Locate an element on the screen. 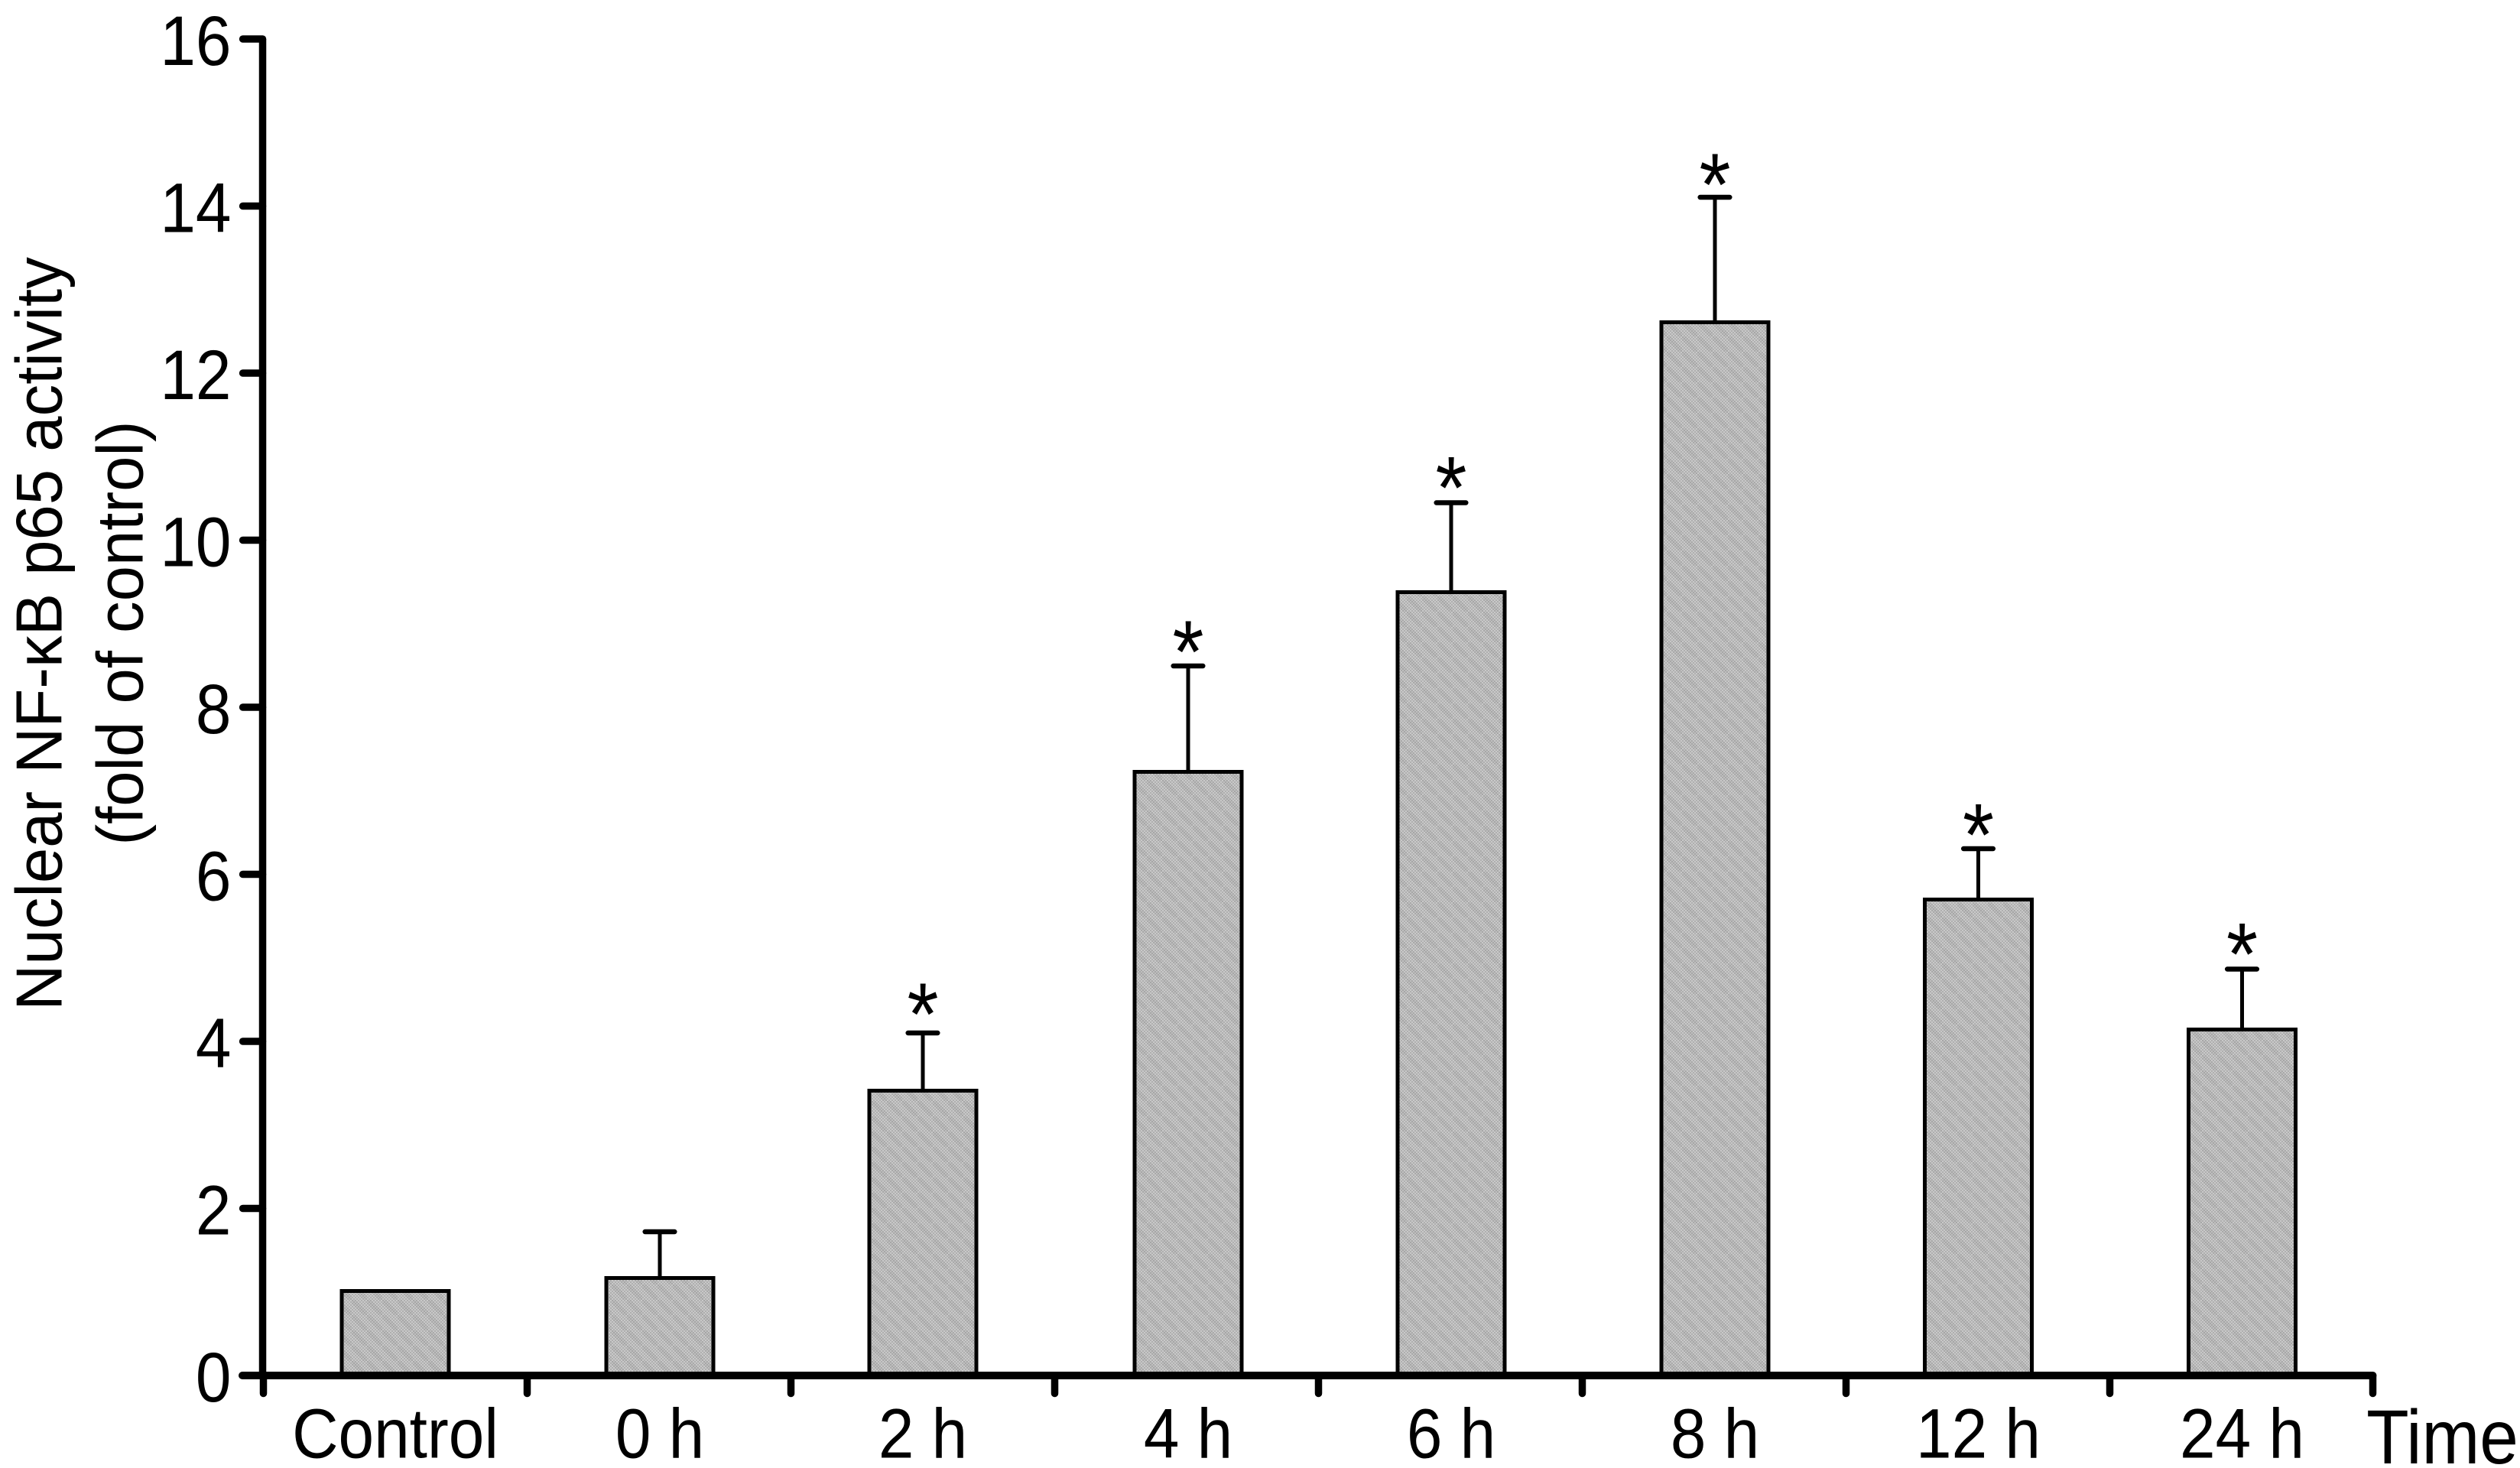 This screenshot has width=2520, height=1468. svg-text: Time is located at coordinates (2442, 1431).